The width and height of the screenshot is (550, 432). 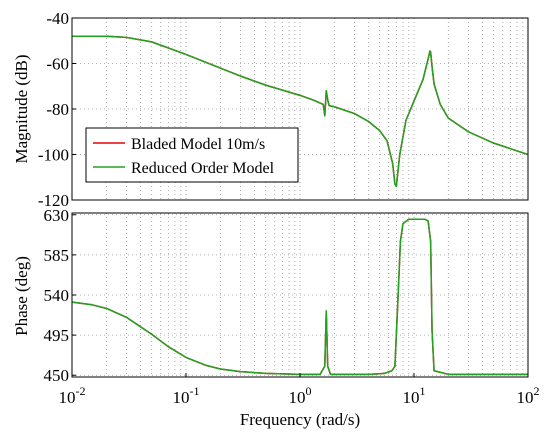 What do you see at coordinates (21, 296) in the screenshot?
I see `phase-ylabel: Phase (deg)` at bounding box center [21, 296].